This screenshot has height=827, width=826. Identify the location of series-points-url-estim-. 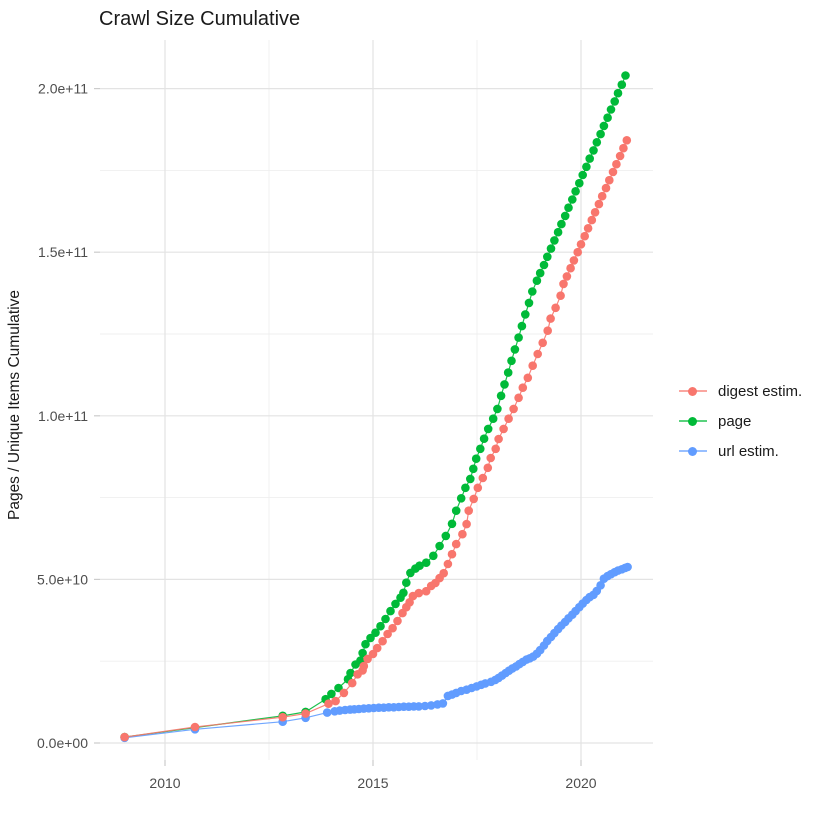
(376, 652).